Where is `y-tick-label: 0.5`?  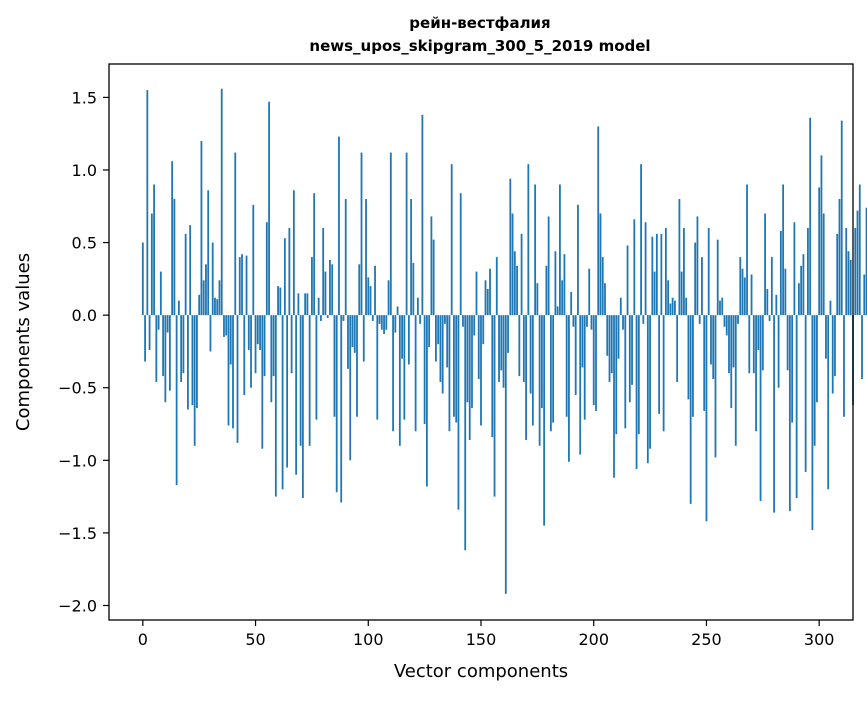 y-tick-label: 0.5 is located at coordinates (84, 243).